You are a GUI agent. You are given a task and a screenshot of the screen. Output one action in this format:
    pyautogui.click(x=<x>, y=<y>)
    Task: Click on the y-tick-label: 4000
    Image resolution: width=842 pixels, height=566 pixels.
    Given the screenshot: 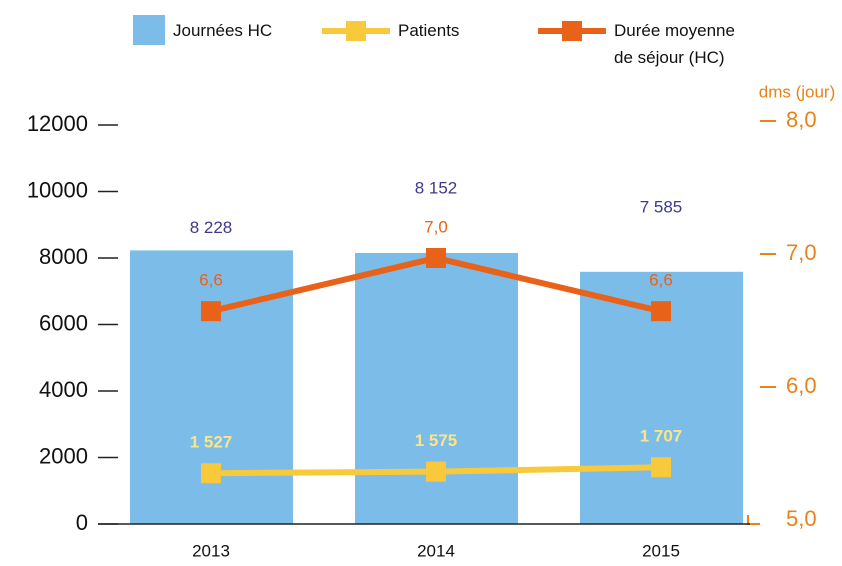 What is the action you would take?
    pyautogui.click(x=63, y=389)
    